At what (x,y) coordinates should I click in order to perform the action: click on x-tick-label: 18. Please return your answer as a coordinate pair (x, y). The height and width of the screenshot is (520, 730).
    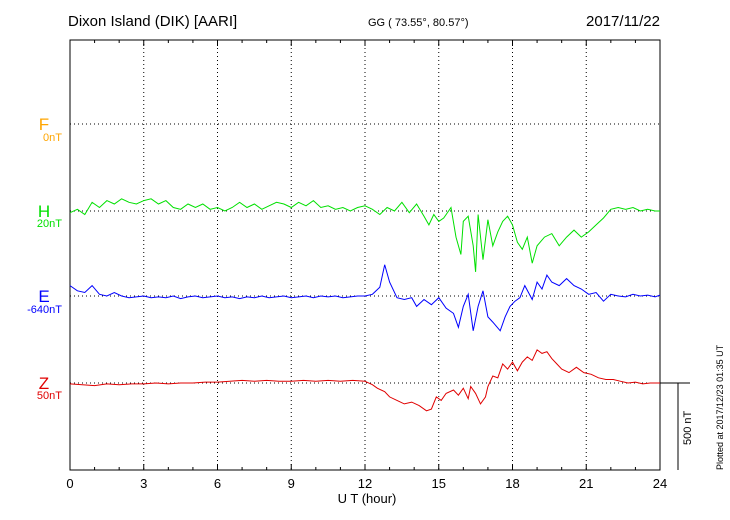
    Looking at the image, I should click on (512, 483).